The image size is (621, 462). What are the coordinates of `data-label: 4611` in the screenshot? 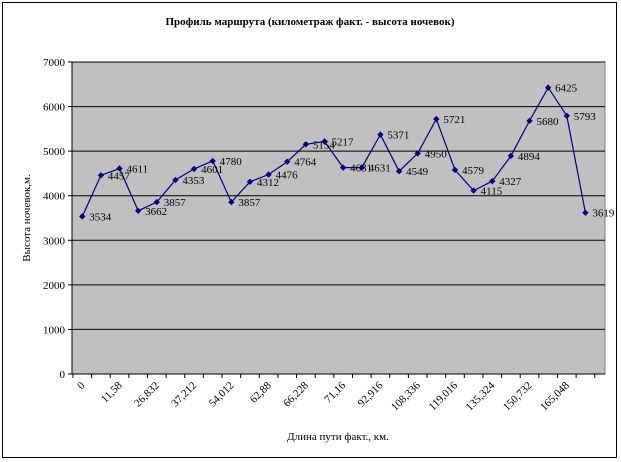 It's located at (138, 169).